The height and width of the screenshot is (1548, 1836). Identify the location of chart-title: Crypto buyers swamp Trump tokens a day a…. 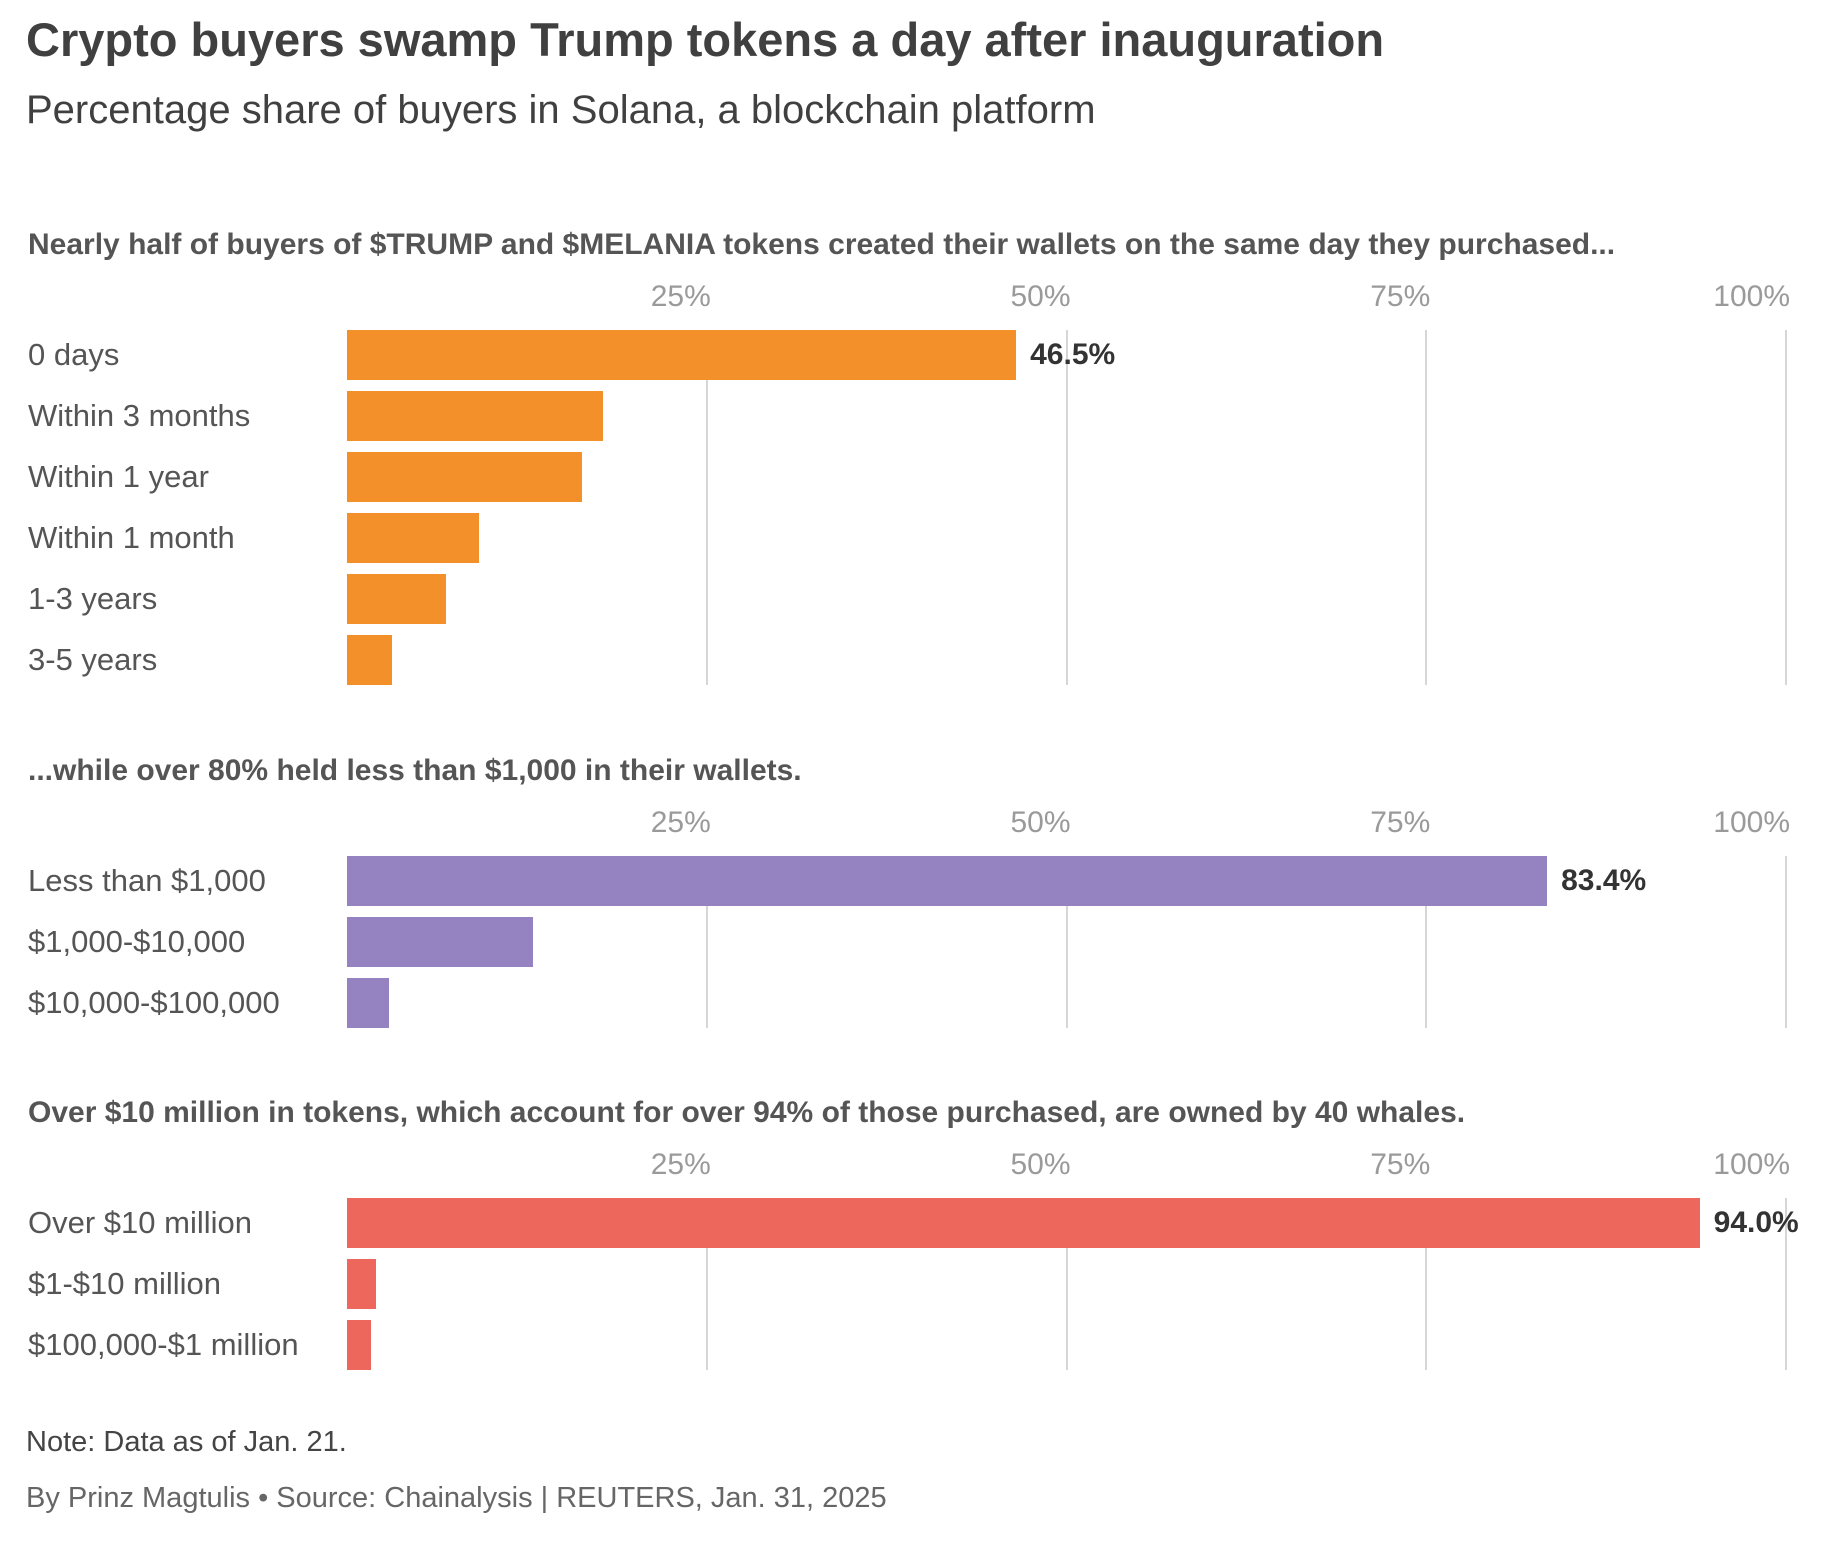
(705, 39).